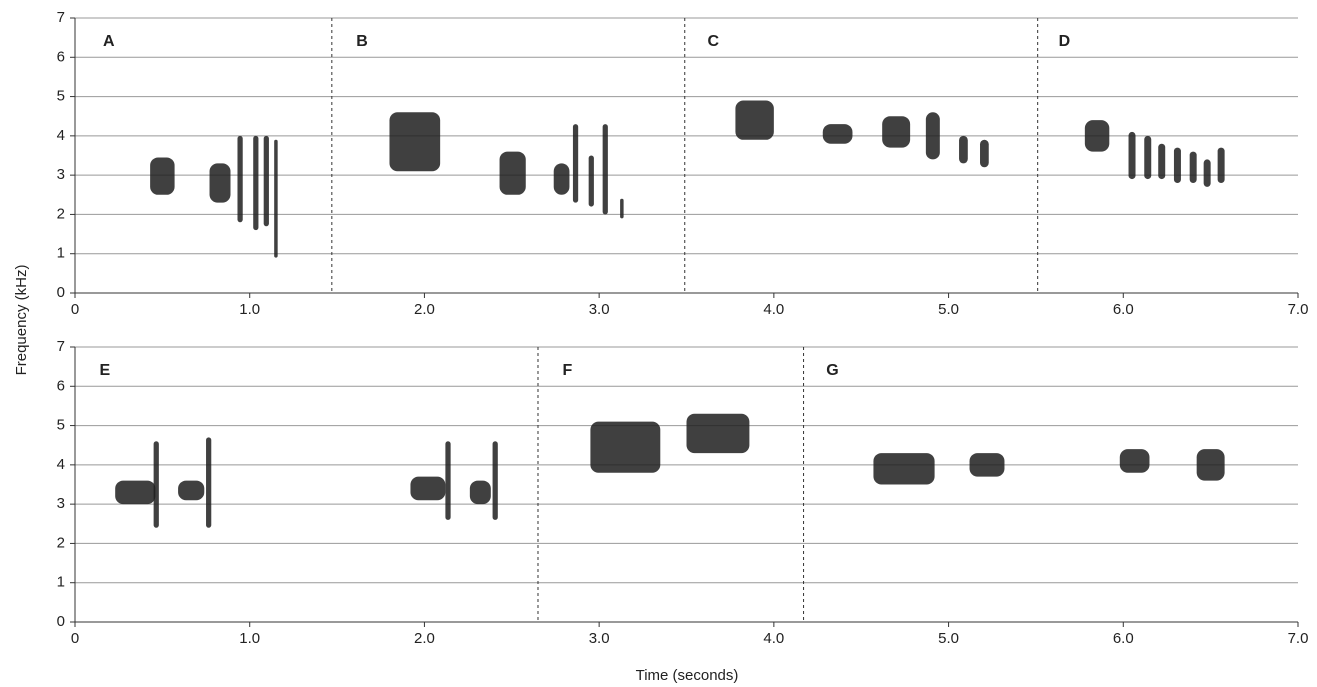  Describe the element at coordinates (104, 370) in the screenshot. I see `section-label: E` at that location.